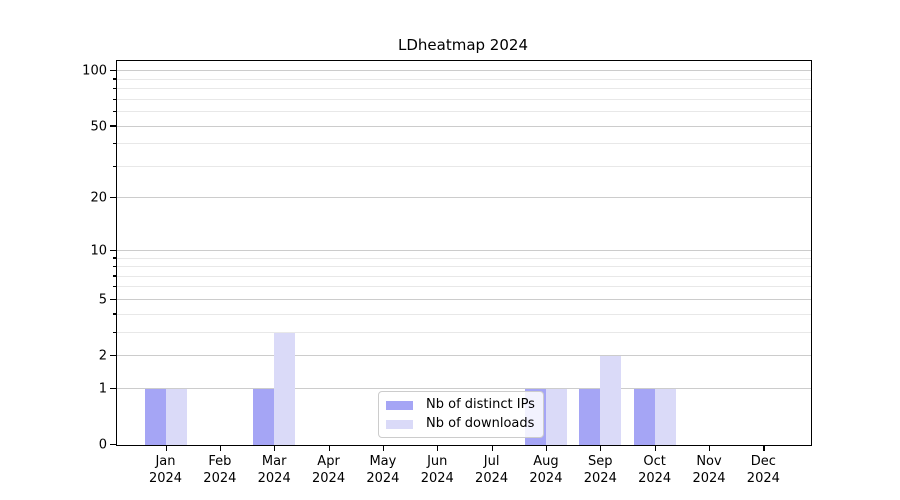 This screenshot has width=900, height=500. Describe the element at coordinates (709, 461) in the screenshot. I see `x-tick-month-nov: Nov` at that location.